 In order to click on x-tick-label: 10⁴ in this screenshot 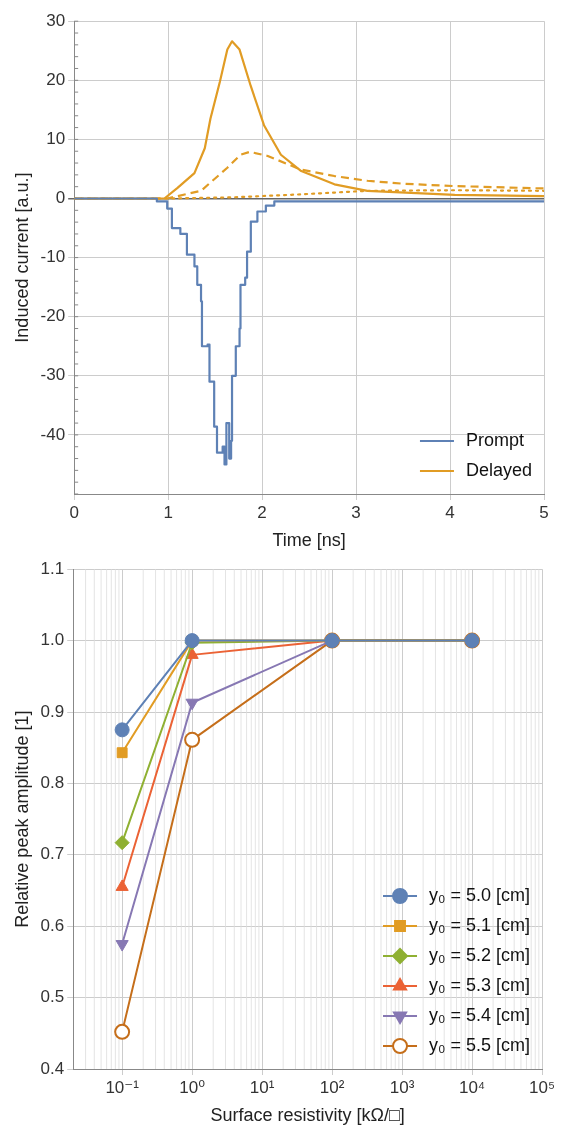, I will do `click(472, 1087)`.